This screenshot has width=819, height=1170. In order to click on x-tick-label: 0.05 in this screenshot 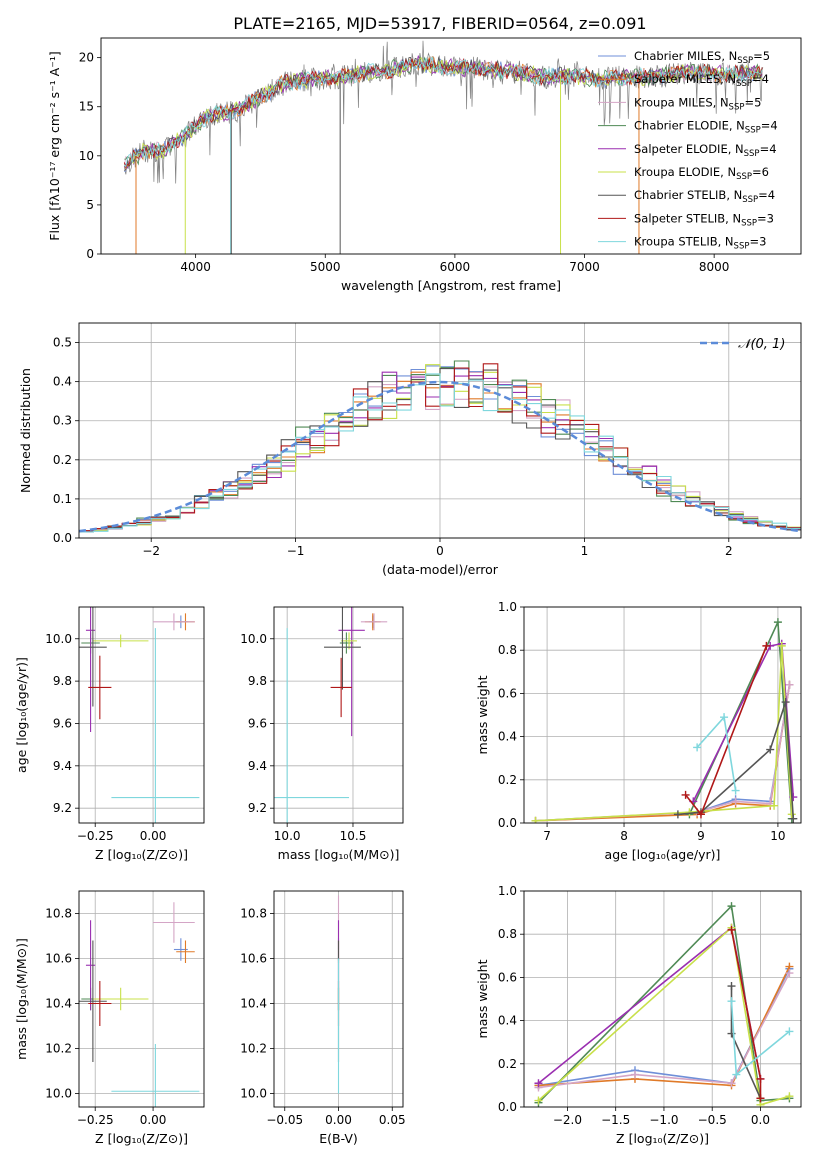, I will do `click(392, 1120)`.